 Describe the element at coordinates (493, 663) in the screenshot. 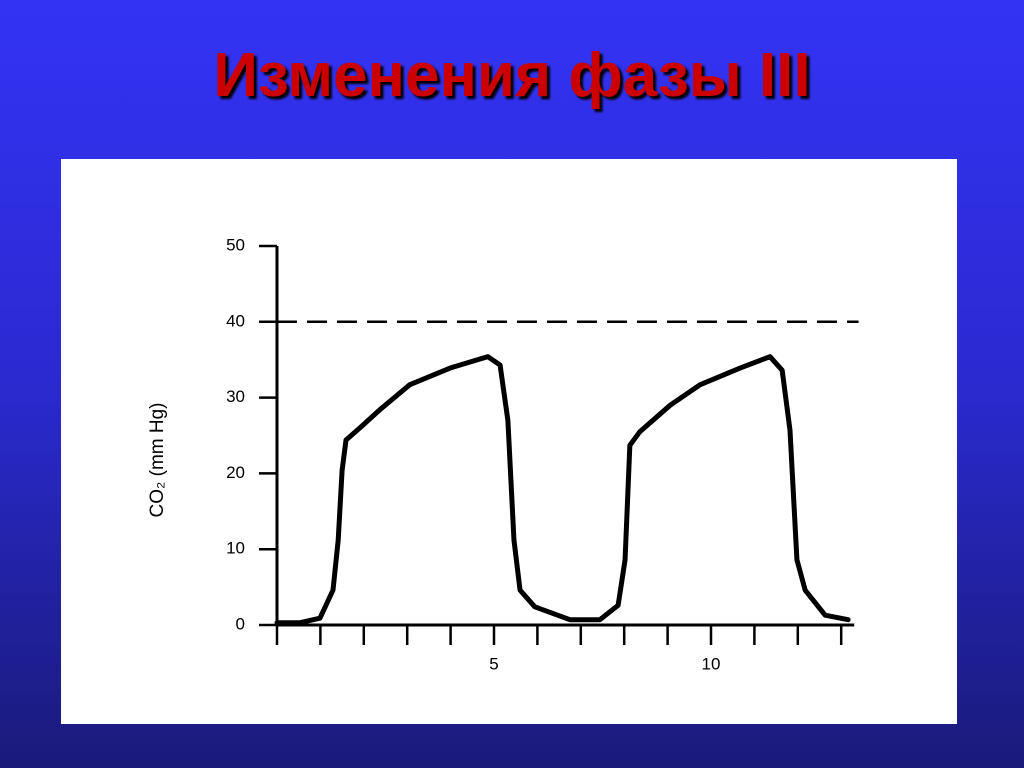

I see `x-tick-label: 5` at that location.